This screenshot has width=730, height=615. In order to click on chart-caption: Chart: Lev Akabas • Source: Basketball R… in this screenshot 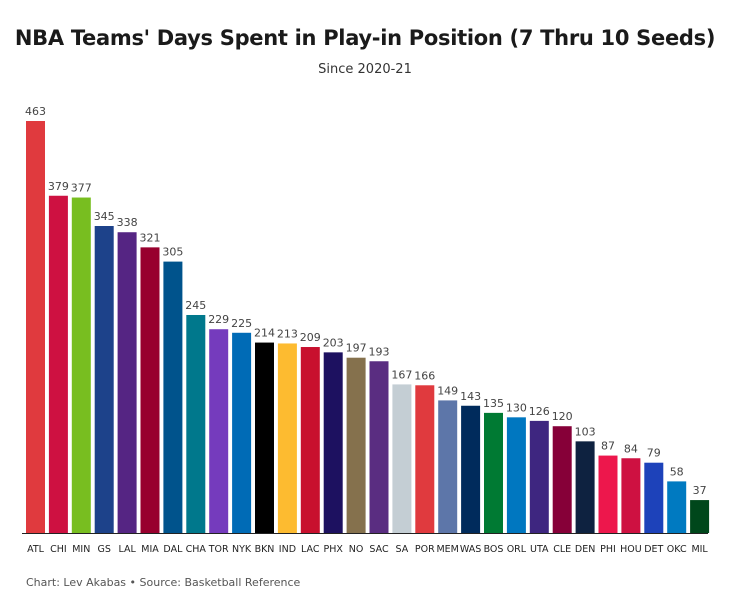, I will do `click(163, 582)`.